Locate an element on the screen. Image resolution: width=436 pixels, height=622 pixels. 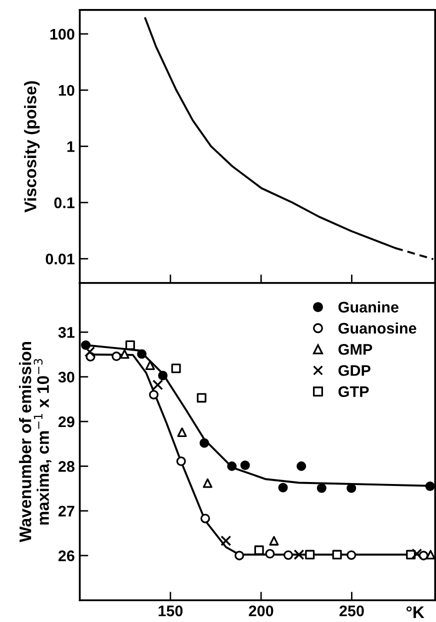
legend-label: GTP is located at coordinates (353, 392).